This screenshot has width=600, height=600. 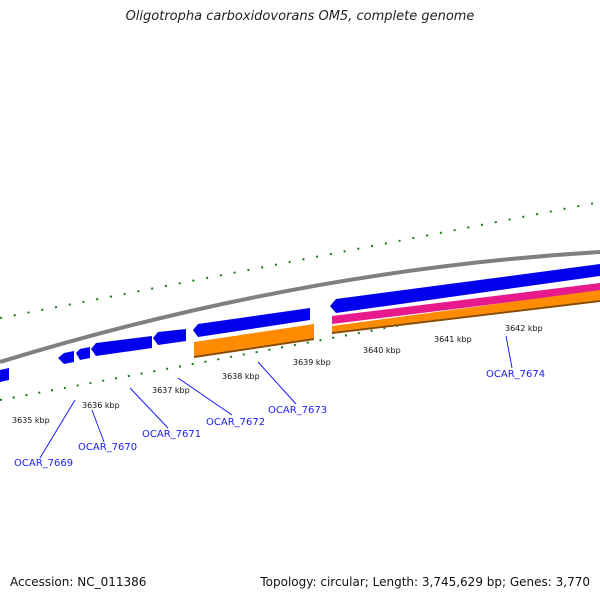 I want to click on tick-label: 3635 kbp, so click(x=31, y=420).